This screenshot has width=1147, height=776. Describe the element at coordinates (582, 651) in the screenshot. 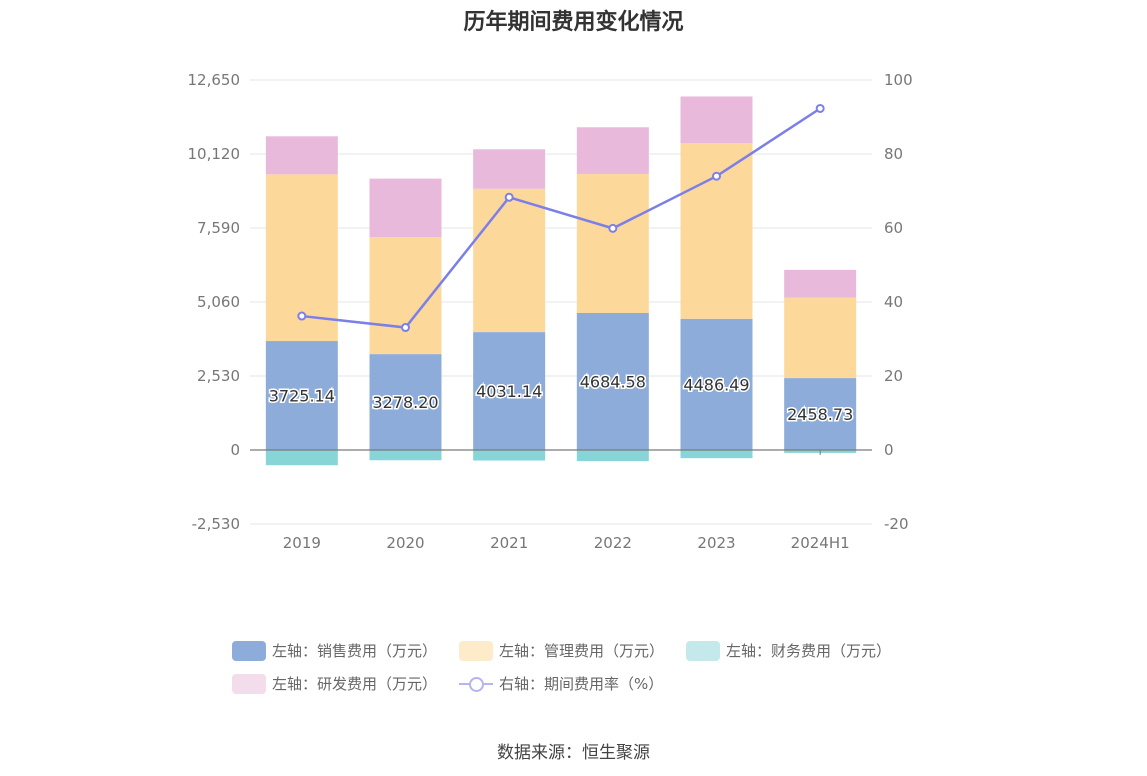

I see `legend-label-admin: 左轴：管理费用（万元）` at that location.